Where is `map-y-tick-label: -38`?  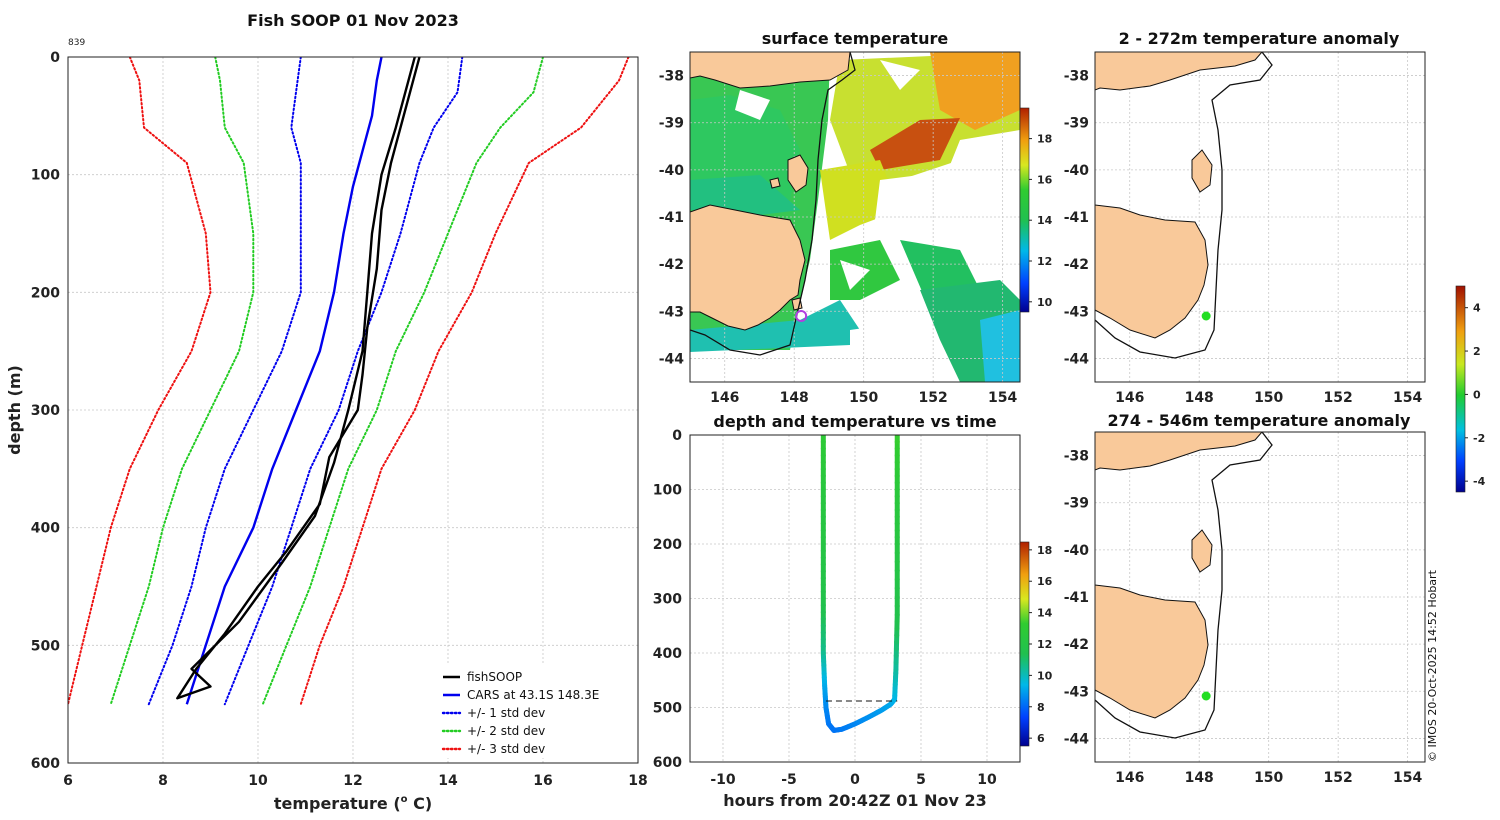
map-y-tick-label: -38 is located at coordinates (1076, 457).